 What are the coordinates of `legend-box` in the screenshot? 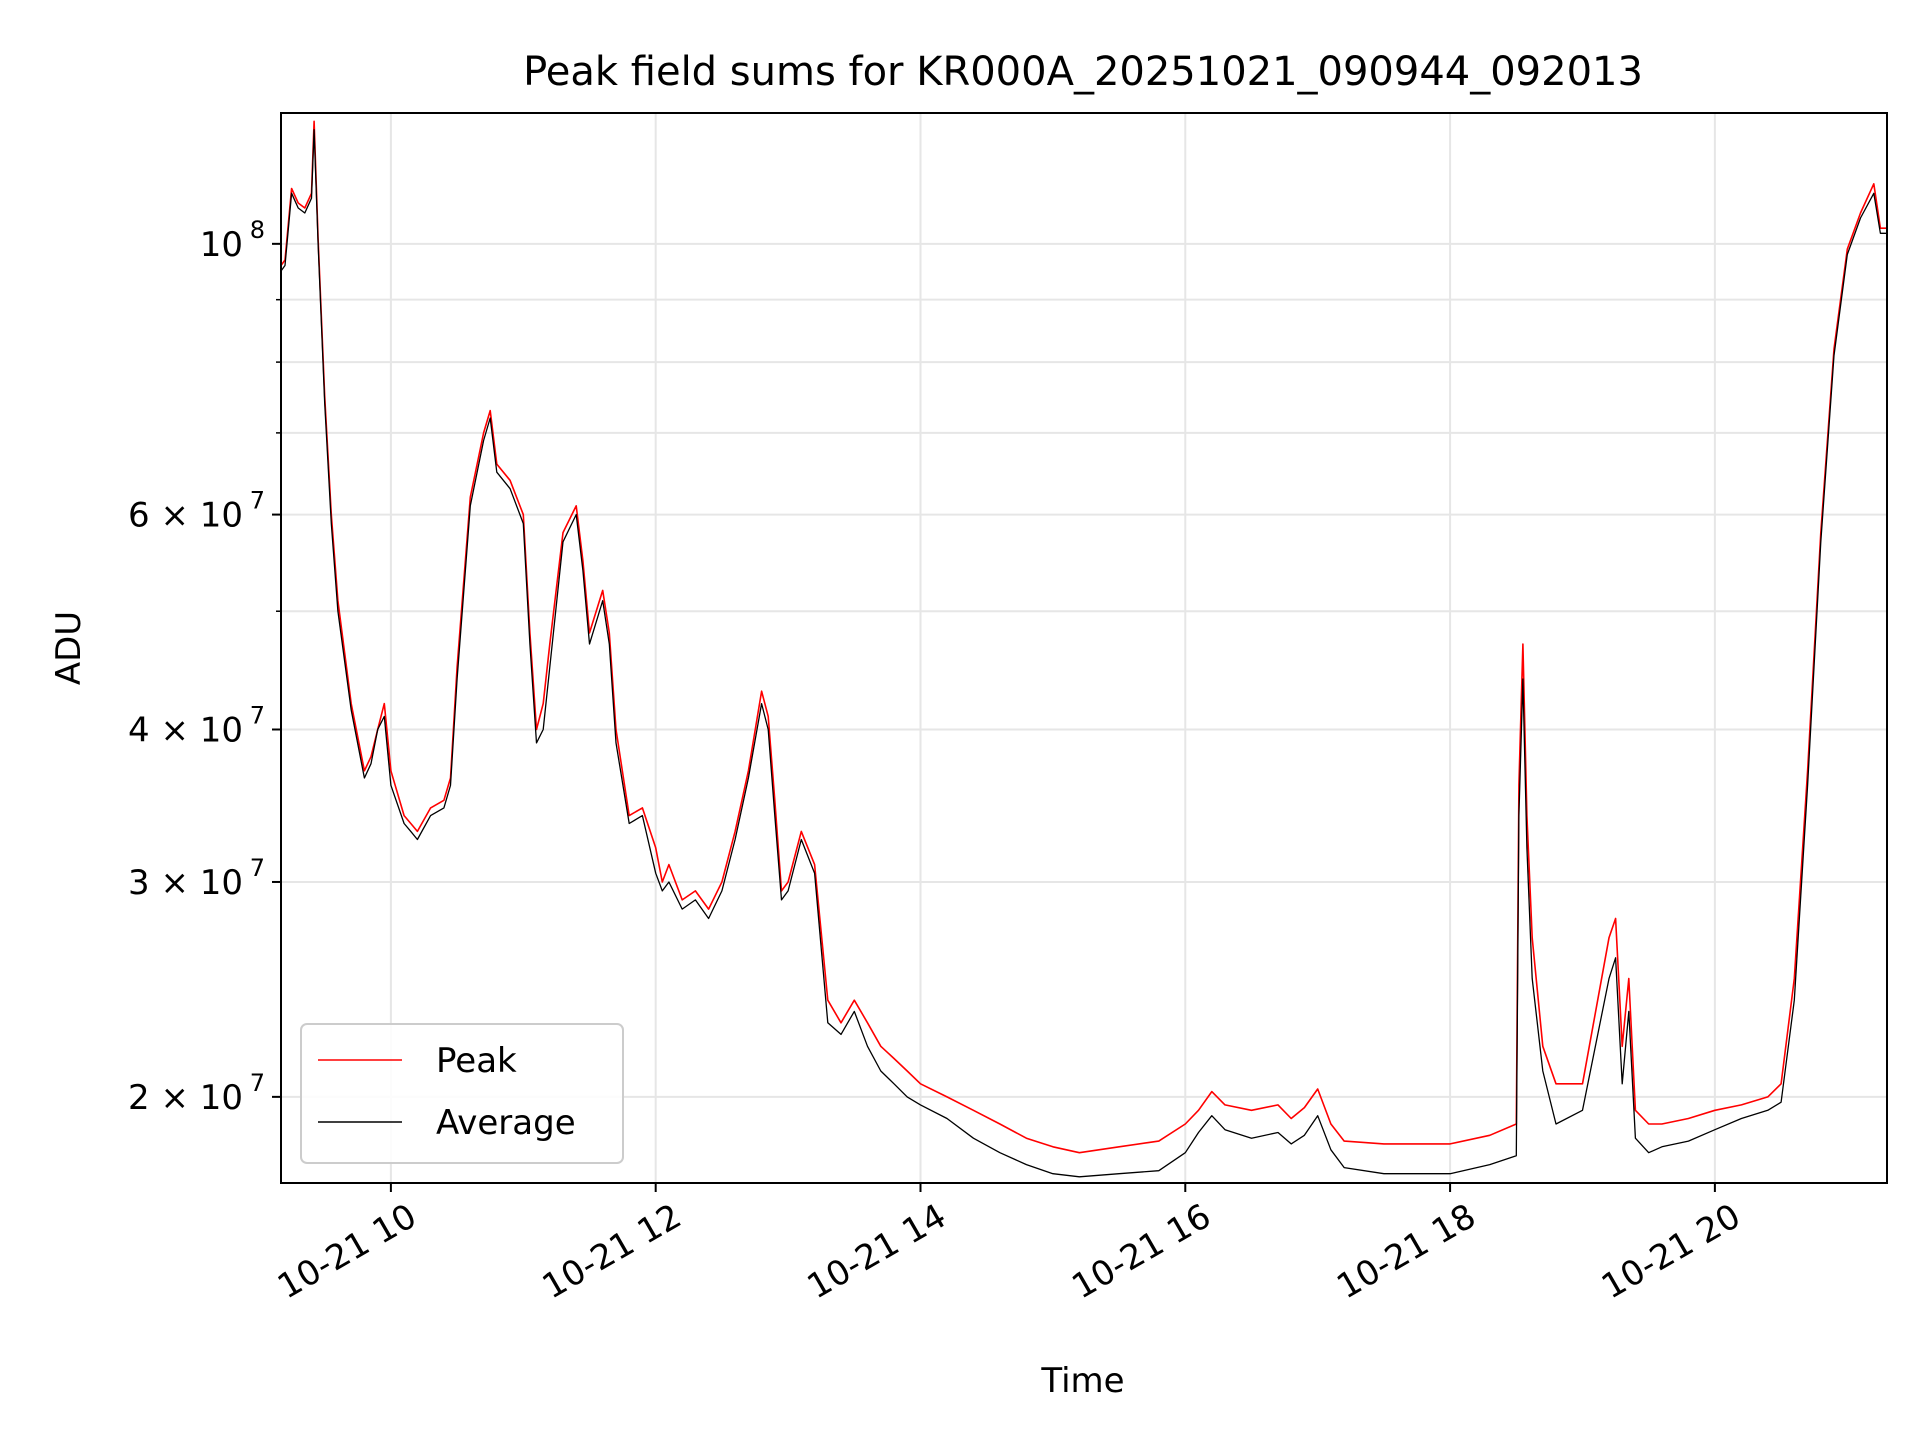 It's located at (462, 1093).